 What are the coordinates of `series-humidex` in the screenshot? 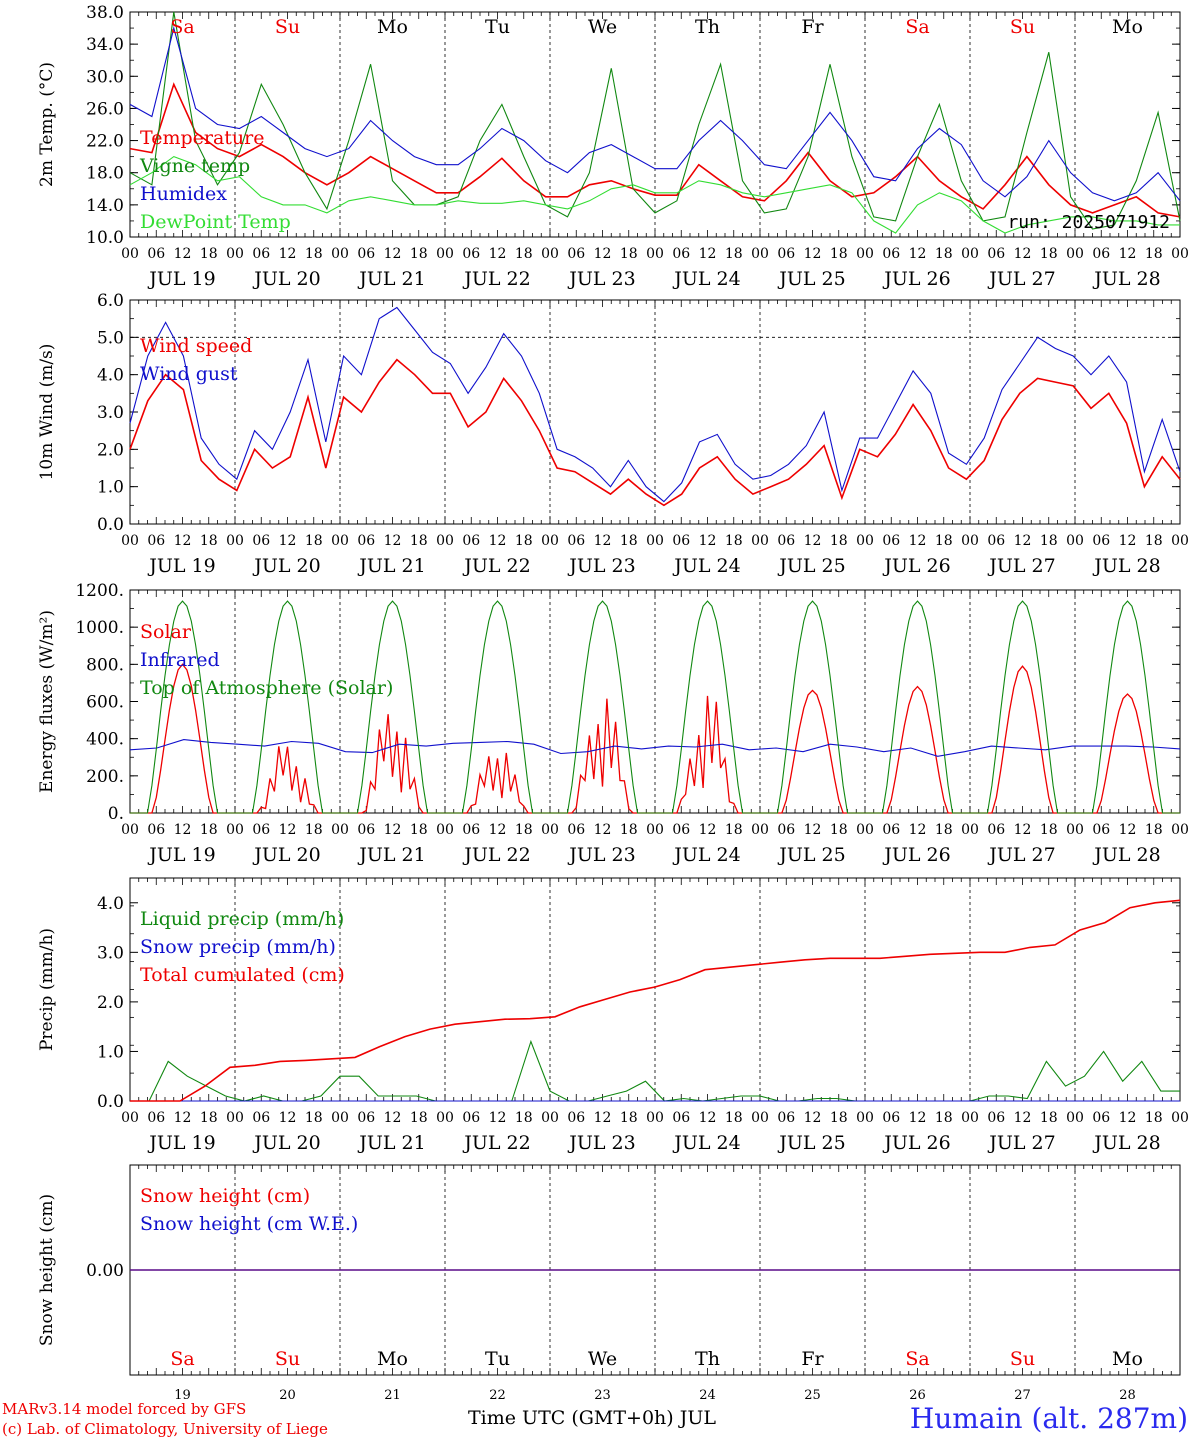 It's located at (655, 113).